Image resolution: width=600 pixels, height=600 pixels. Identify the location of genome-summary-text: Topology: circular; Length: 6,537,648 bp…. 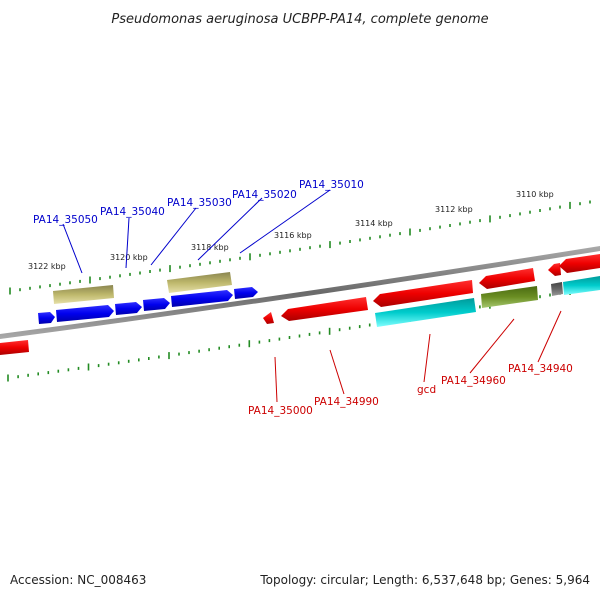
(425, 580).